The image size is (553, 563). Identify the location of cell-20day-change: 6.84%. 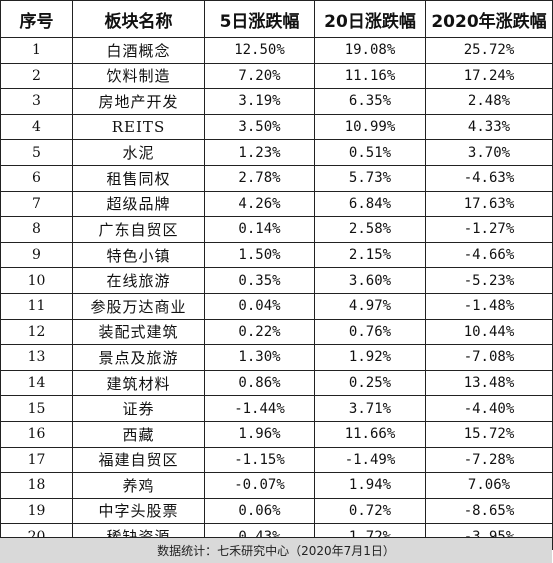
(370, 204).